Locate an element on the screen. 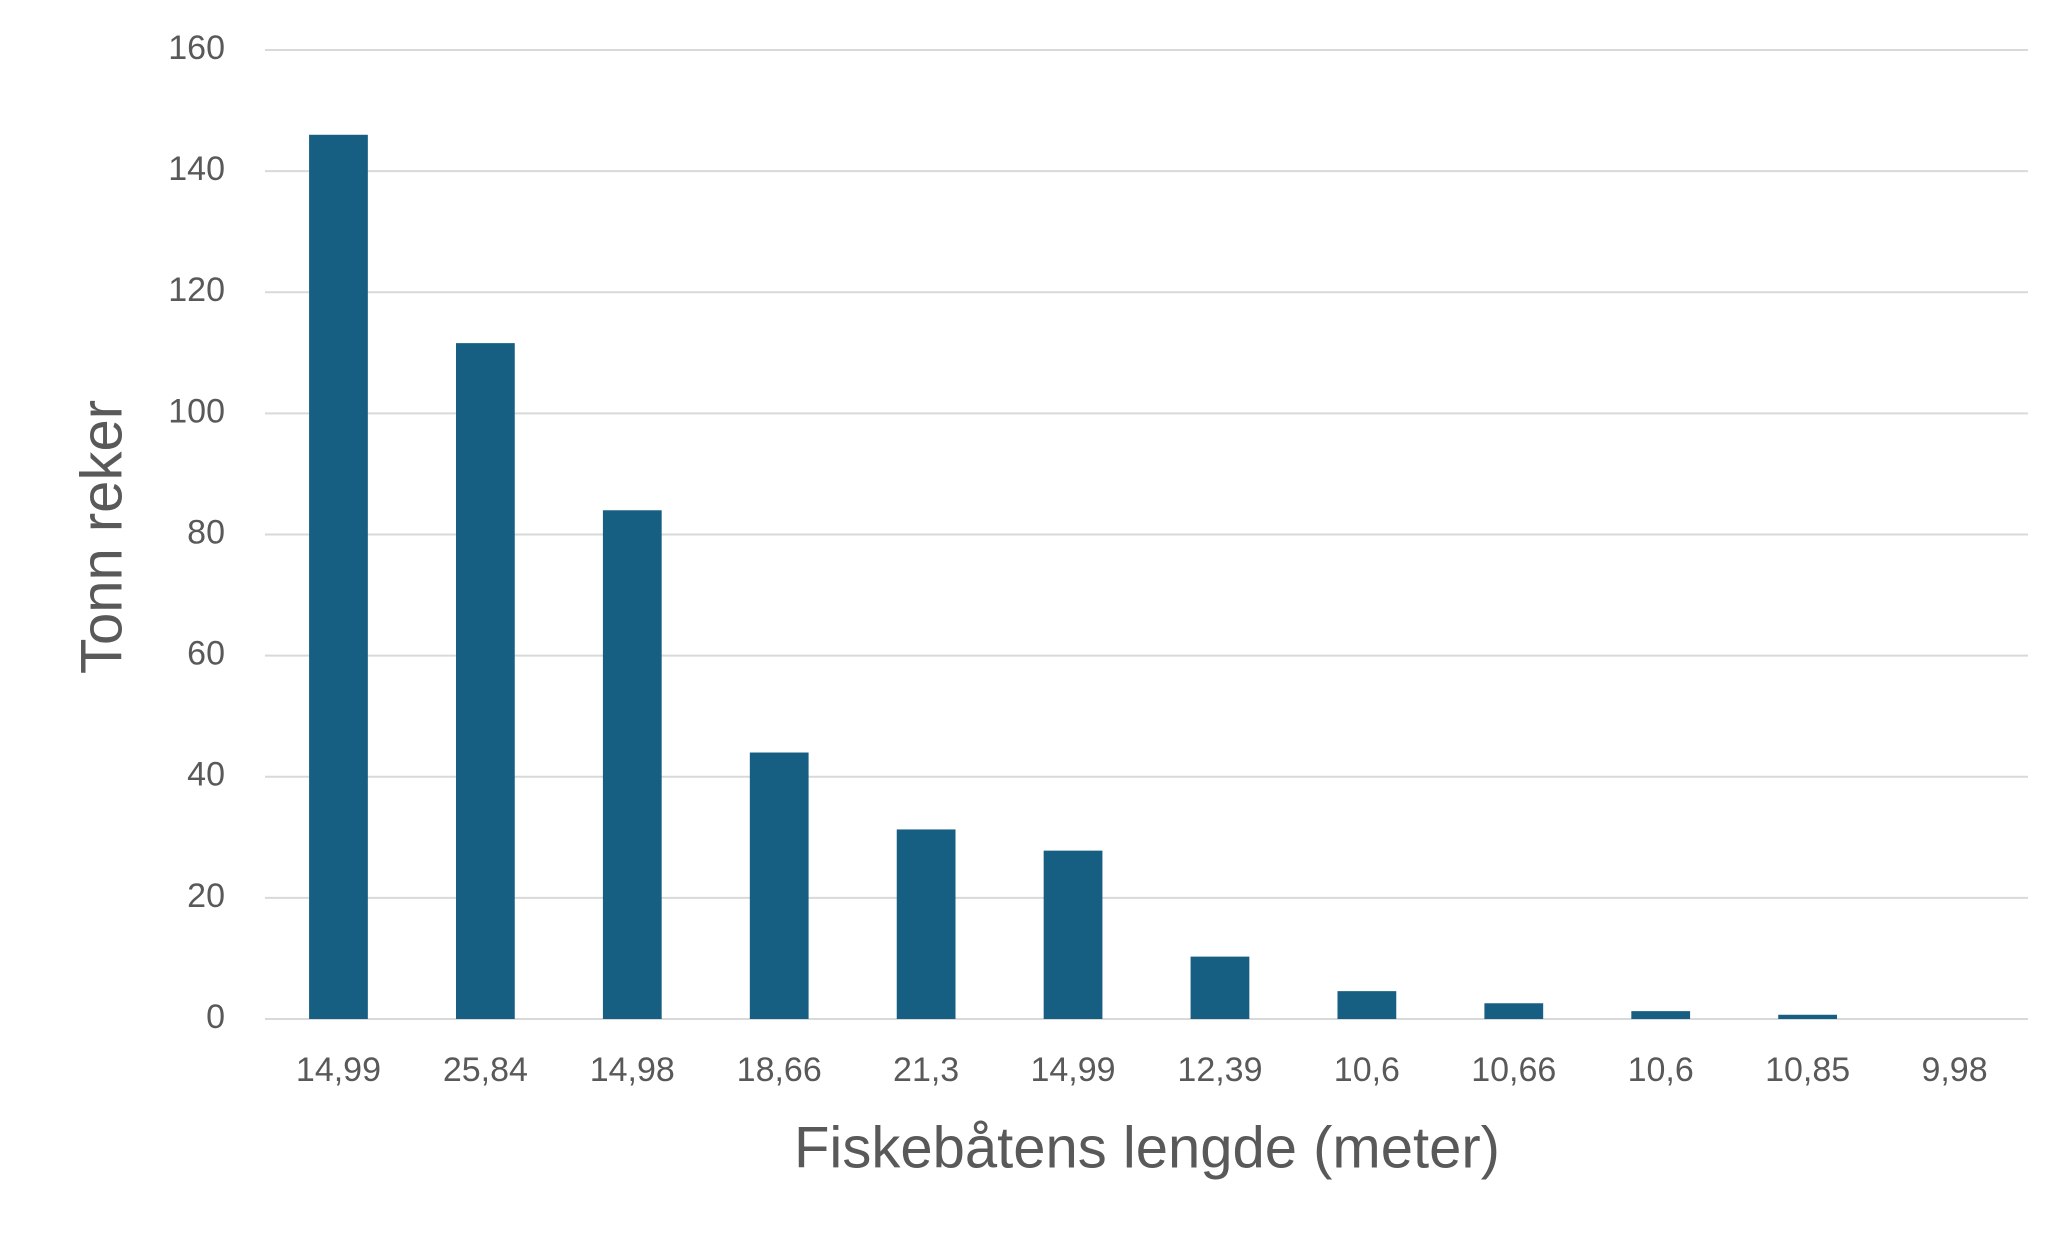 The image size is (2068, 1241). x-axis-title: Fiskebåtens lengde (meter) is located at coordinates (1147, 1147).